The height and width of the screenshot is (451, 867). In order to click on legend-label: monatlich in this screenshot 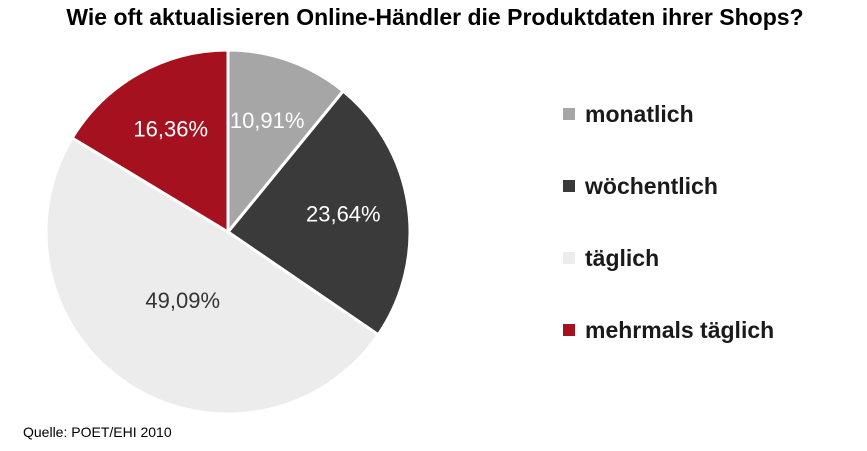, I will do `click(639, 113)`.